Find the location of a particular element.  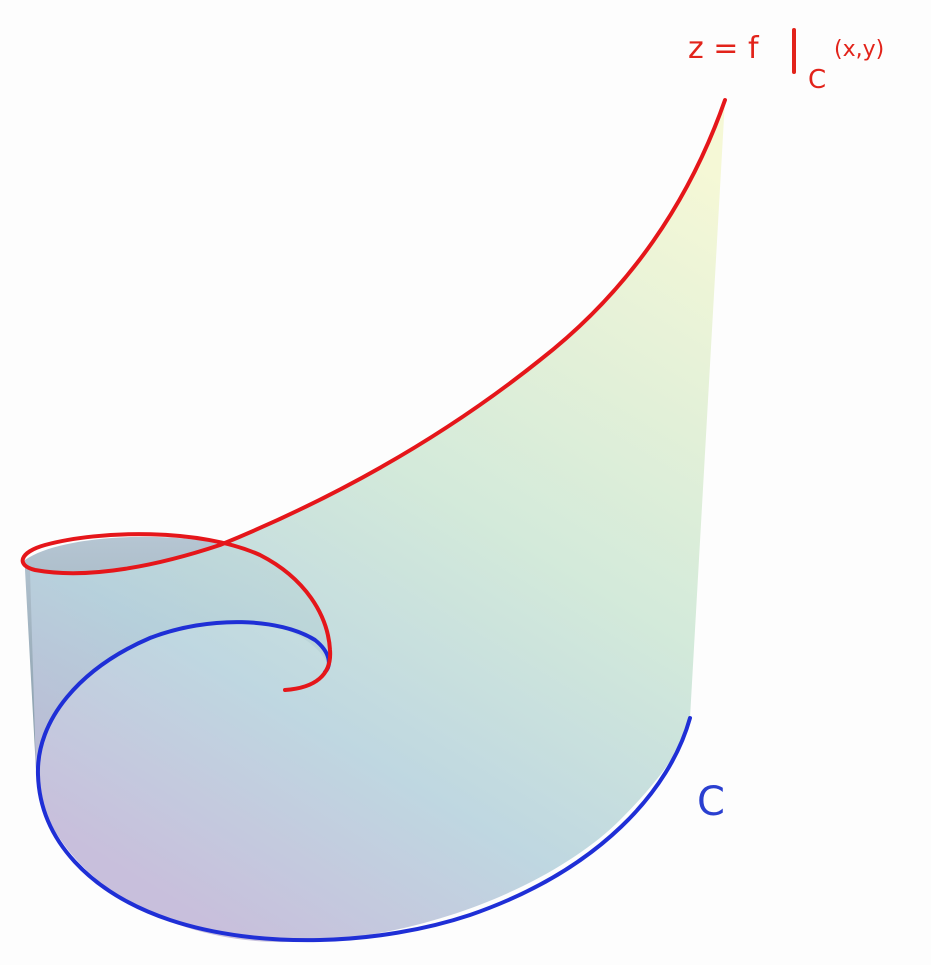

surface-label-subscript: C is located at coordinates (817, 80).